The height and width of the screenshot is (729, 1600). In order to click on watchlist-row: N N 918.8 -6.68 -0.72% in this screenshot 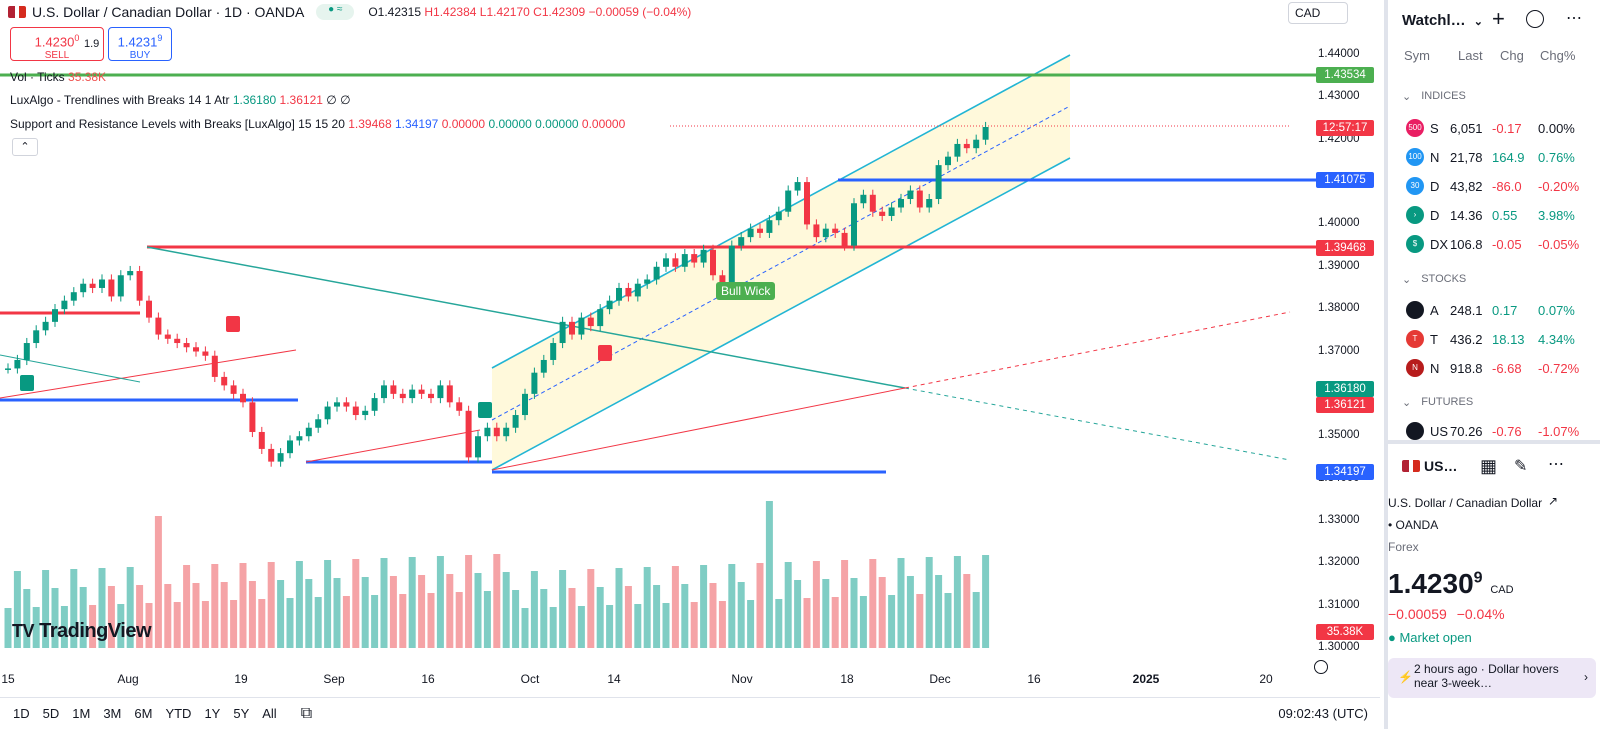, I will do `click(1494, 368)`.